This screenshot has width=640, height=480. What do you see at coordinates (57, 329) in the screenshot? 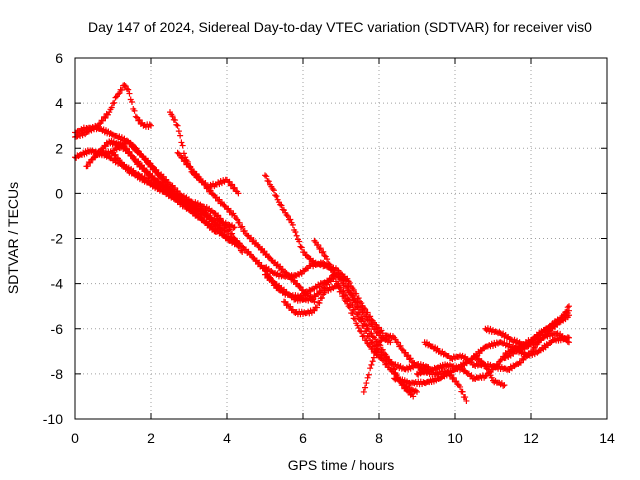
I see `y-tick-label: -6` at bounding box center [57, 329].